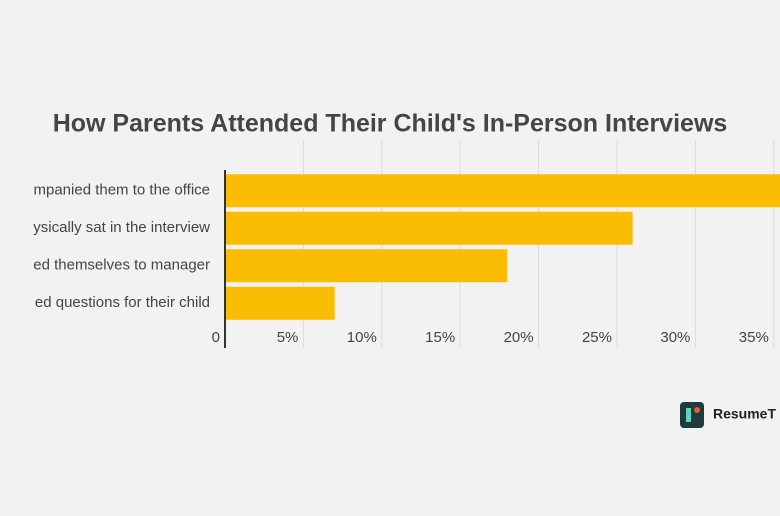  I want to click on y-tick-label: ed questions for their child, so click(122, 302).